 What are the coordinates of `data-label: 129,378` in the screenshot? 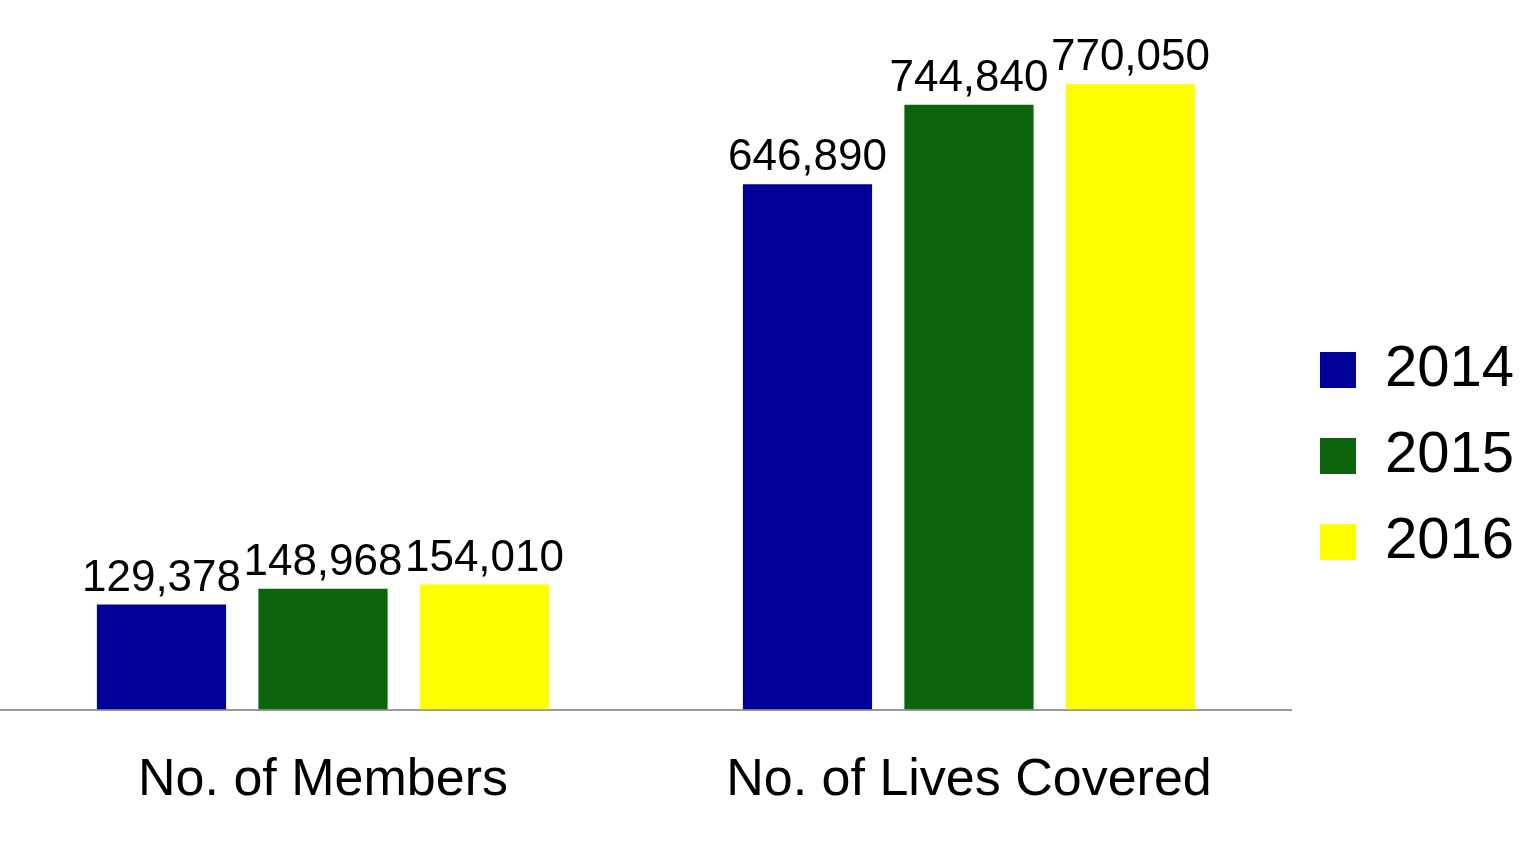 It's located at (161, 575).